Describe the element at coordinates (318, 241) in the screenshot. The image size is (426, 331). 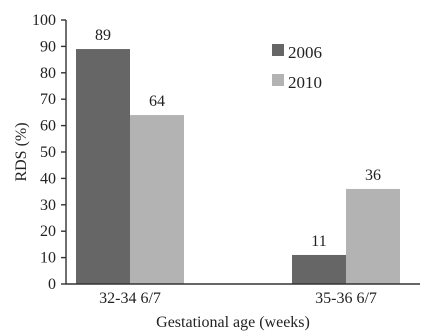
I see `data-label-2006-35-36 6/7: 11` at that location.